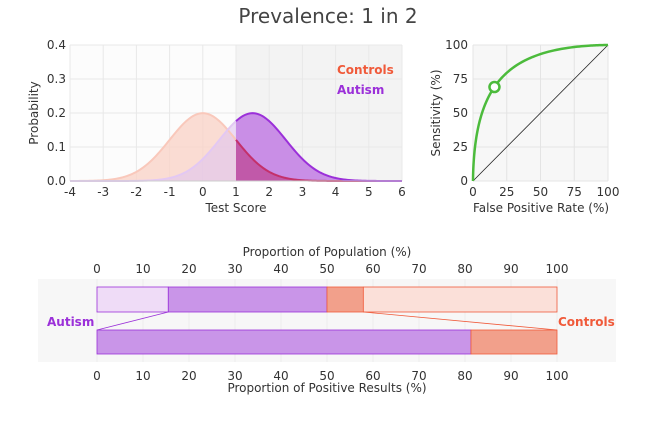 The width and height of the screenshot is (656, 429). What do you see at coordinates (153, 151) in the screenshot?
I see `autism-negative-area` at bounding box center [153, 151].